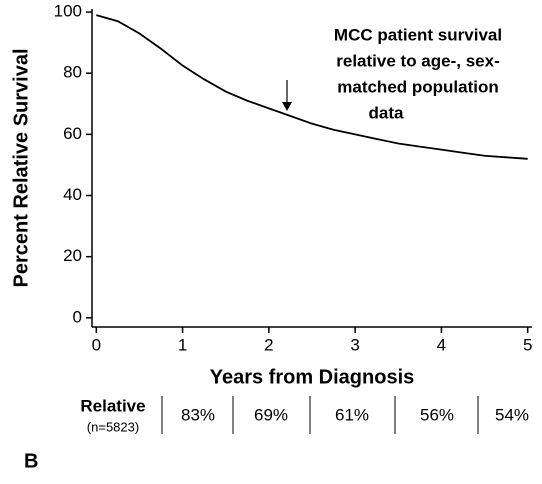 The width and height of the screenshot is (542, 484). Describe the element at coordinates (512, 414) in the screenshot. I see `table-cell: 54%` at that location.